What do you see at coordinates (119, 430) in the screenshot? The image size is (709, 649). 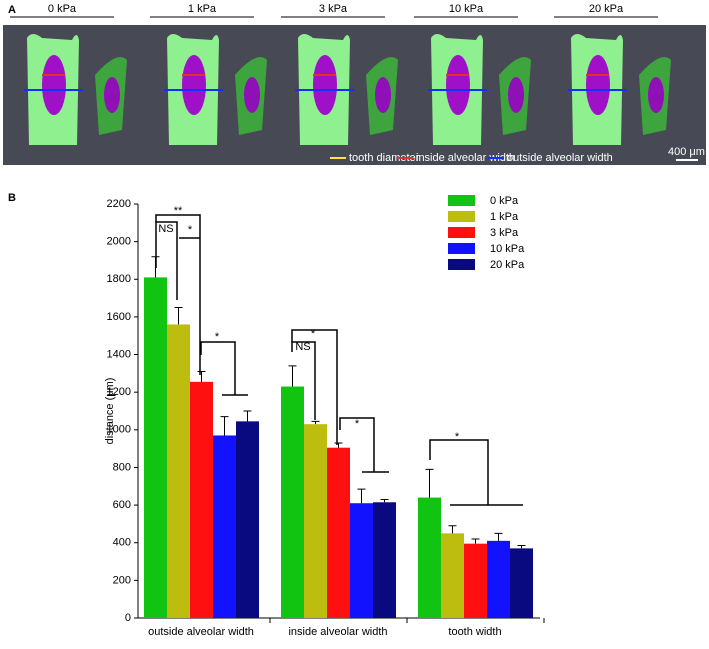 I see `y-tick-label: 1000` at bounding box center [119, 430].